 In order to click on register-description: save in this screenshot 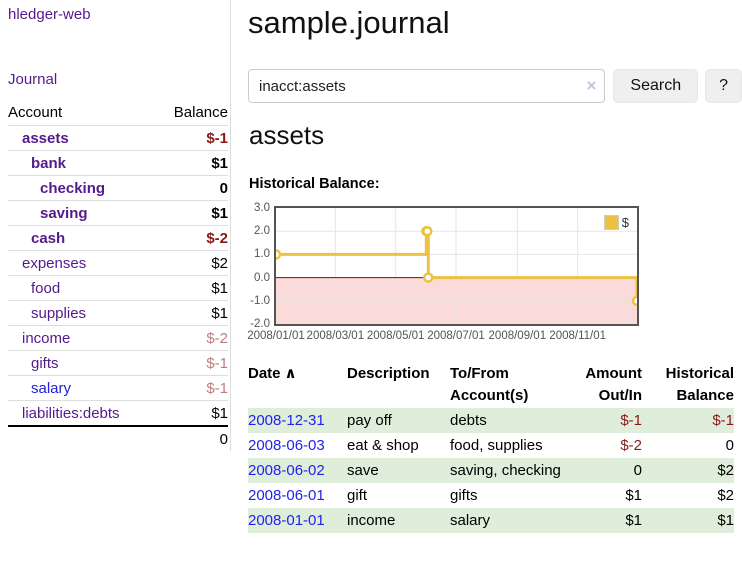, I will do `click(398, 470)`.